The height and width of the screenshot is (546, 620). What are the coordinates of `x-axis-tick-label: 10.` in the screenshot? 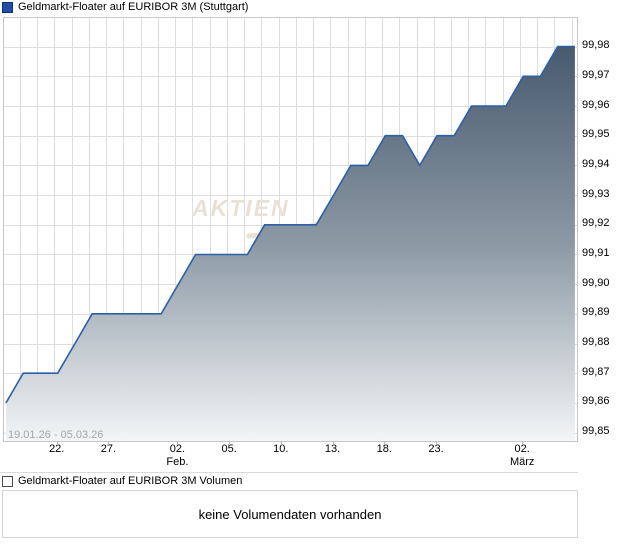 It's located at (281, 449).